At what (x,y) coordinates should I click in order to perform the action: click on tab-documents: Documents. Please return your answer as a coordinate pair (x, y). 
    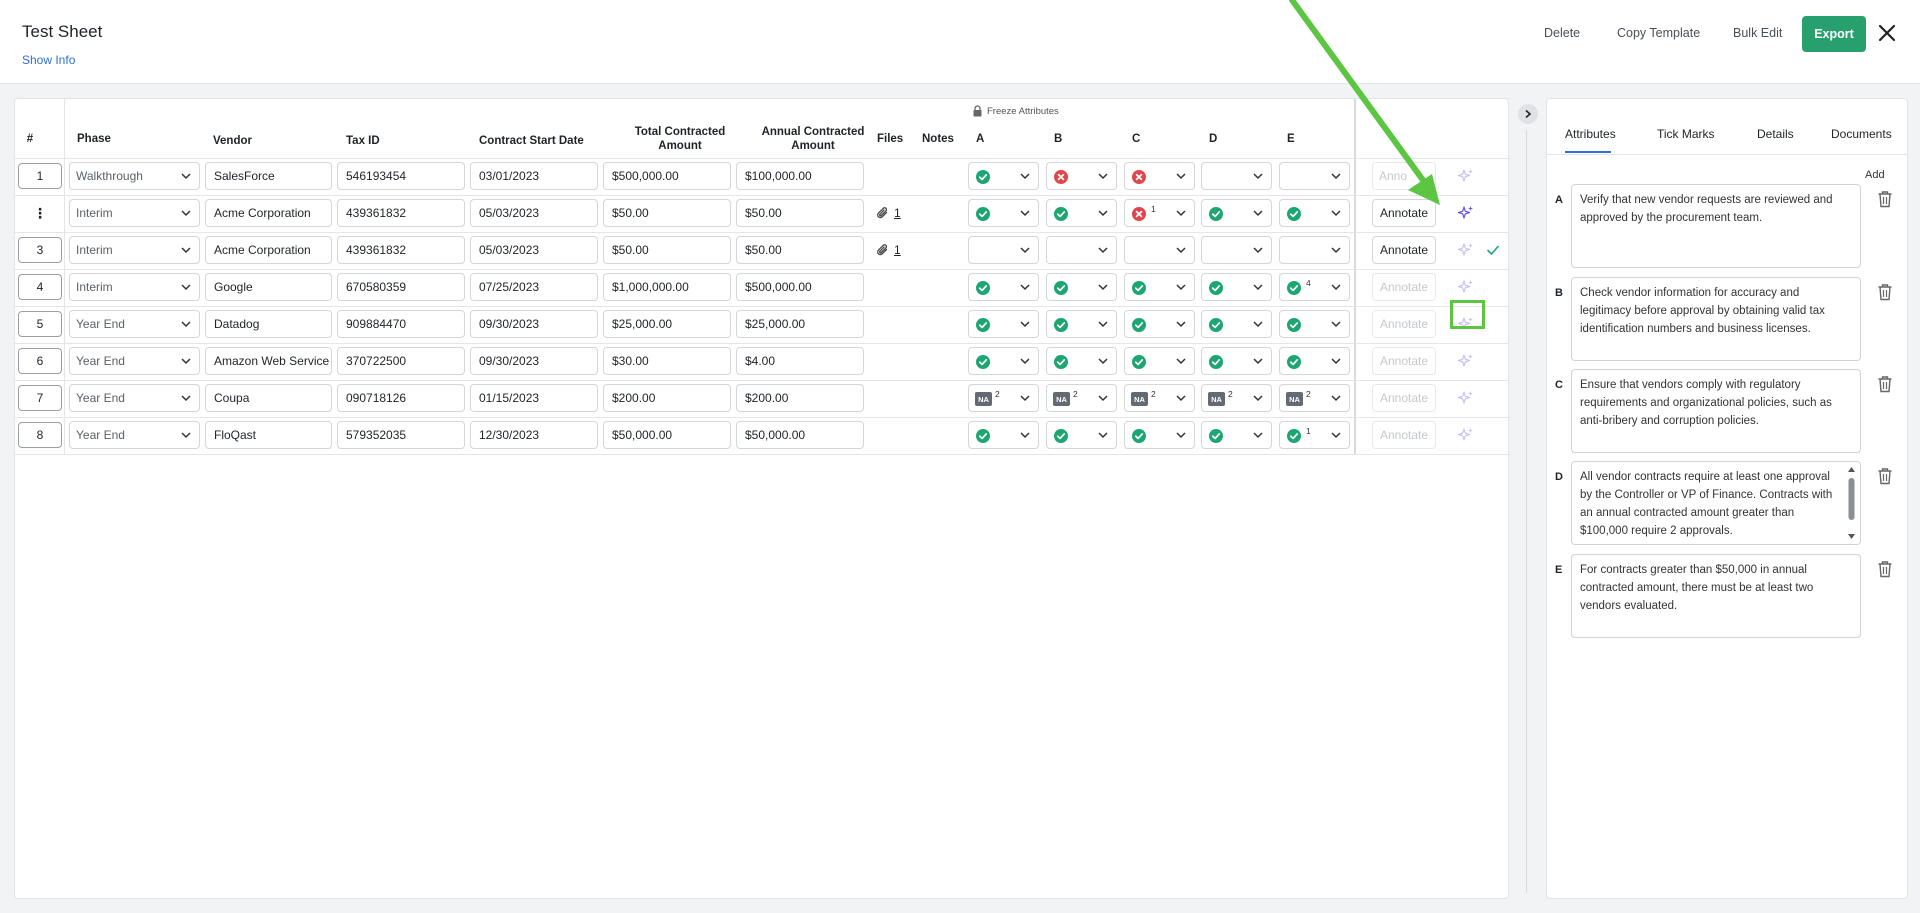
    Looking at the image, I should click on (1861, 134).